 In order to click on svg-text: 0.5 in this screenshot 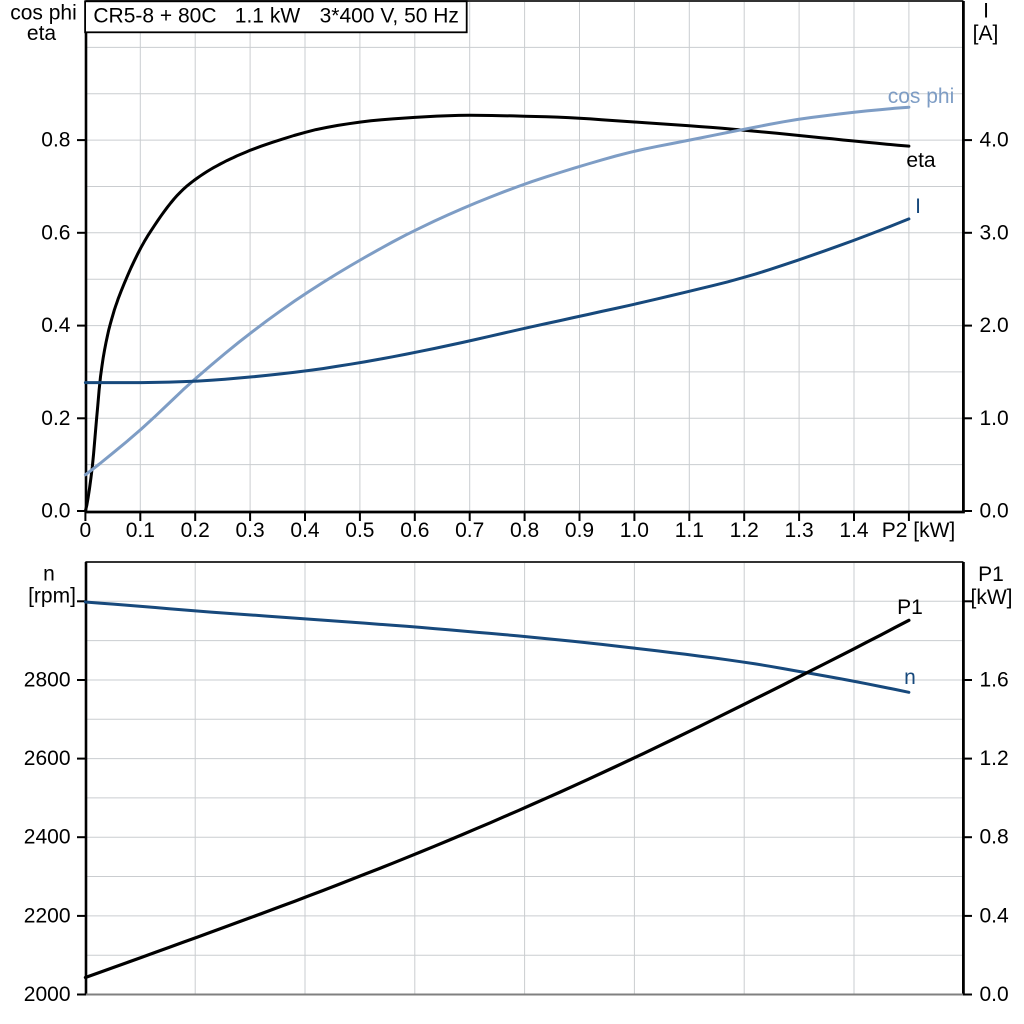, I will do `click(359, 530)`.